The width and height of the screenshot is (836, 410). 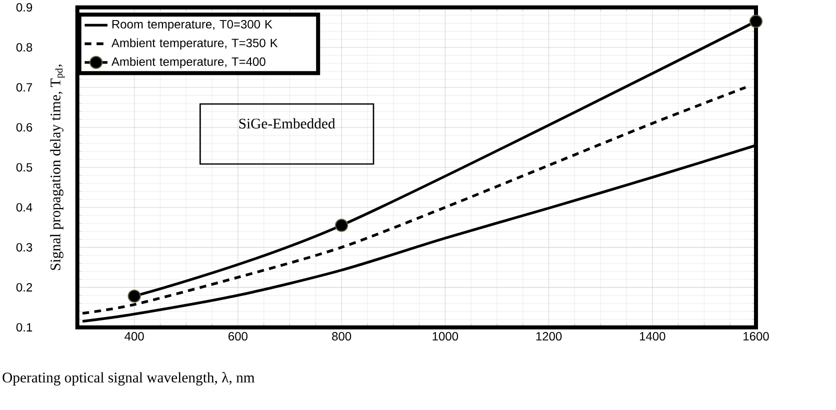 What do you see at coordinates (549, 336) in the screenshot?
I see `x-tick-label: 1200` at bounding box center [549, 336].